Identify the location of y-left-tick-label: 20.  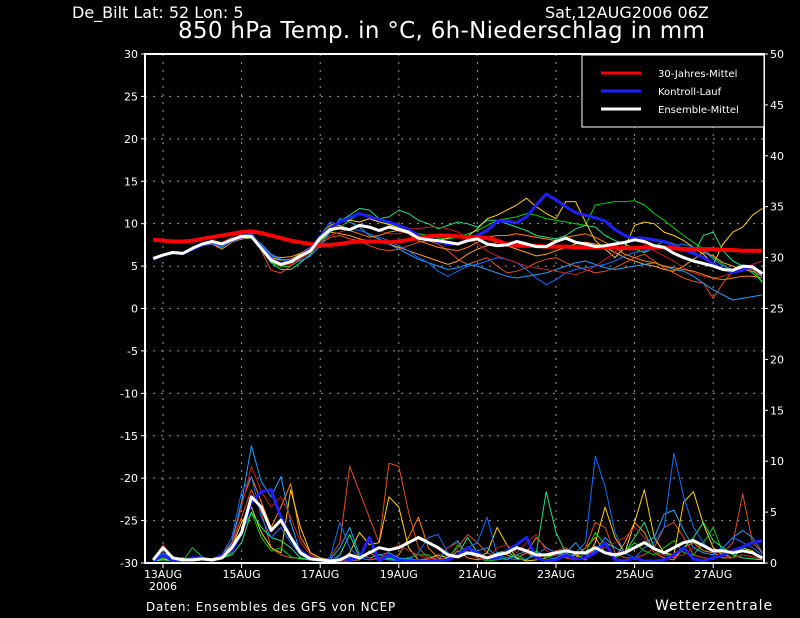
(131, 139).